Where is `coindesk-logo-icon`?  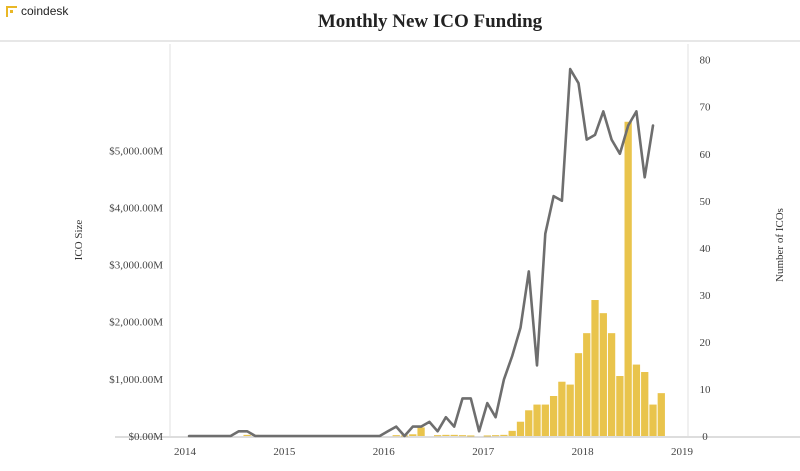 coindesk-logo-icon is located at coordinates (11, 11).